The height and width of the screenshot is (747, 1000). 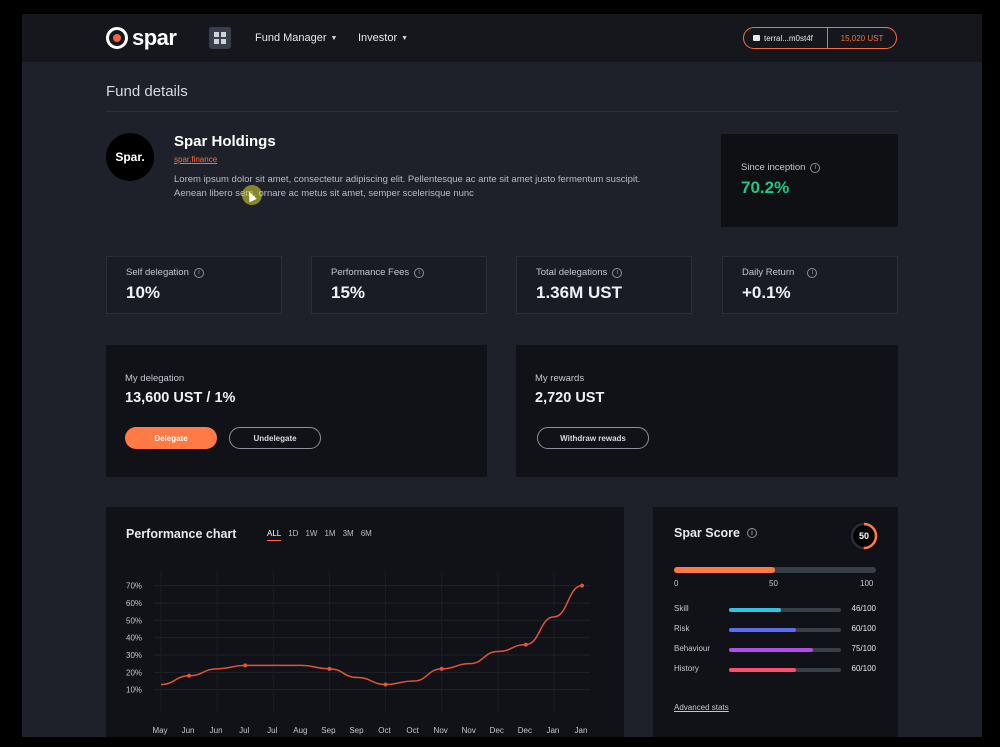 What do you see at coordinates (701, 707) in the screenshot?
I see `advanced-stats-link: Advanced stats` at bounding box center [701, 707].